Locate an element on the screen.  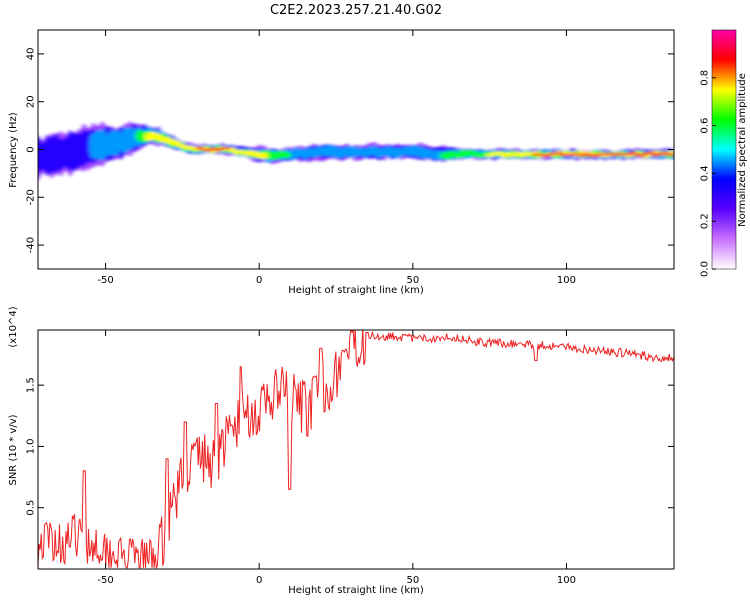
y-tick-label: 0 is located at coordinates (31, 149).